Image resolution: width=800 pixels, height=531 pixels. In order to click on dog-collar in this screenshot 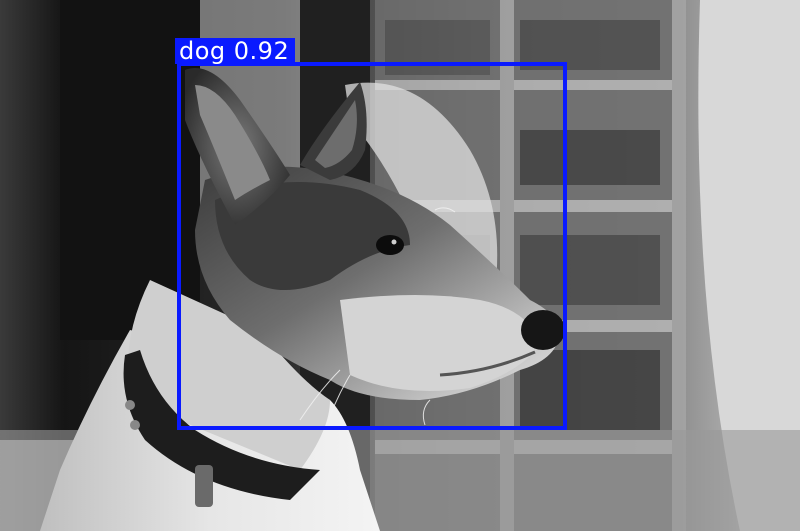, I will do `click(221, 425)`.